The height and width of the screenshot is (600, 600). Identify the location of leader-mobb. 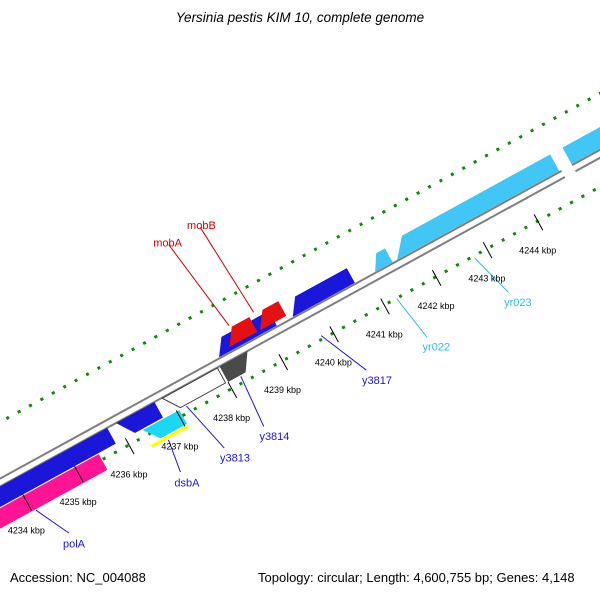
(227, 270).